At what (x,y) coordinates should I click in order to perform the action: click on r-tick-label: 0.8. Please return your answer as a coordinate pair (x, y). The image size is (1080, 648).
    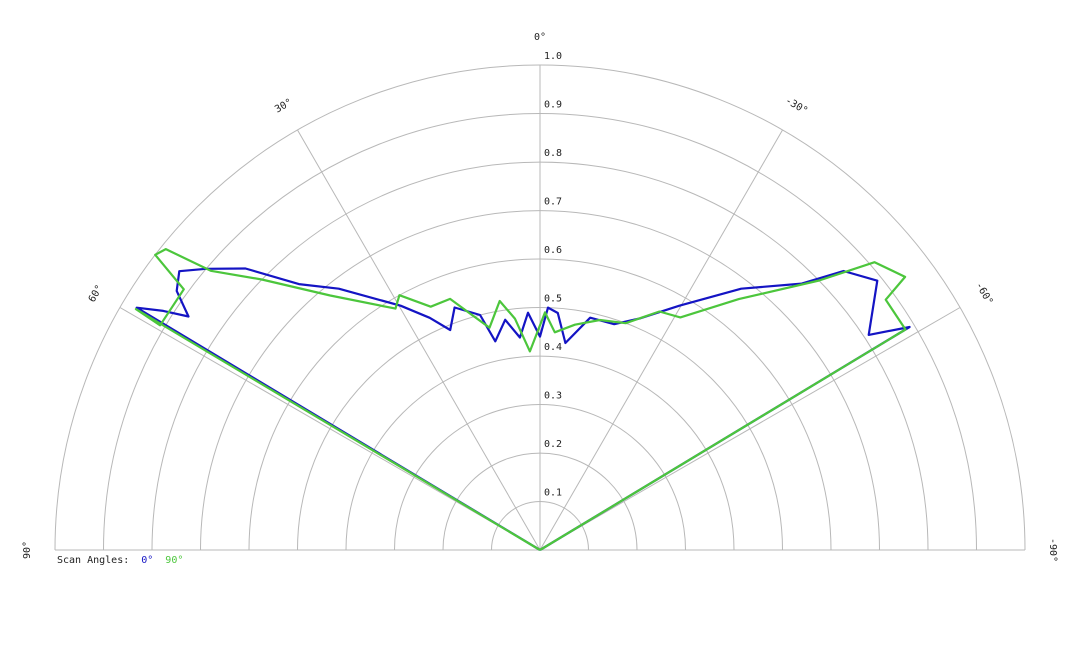
    Looking at the image, I should click on (553, 153).